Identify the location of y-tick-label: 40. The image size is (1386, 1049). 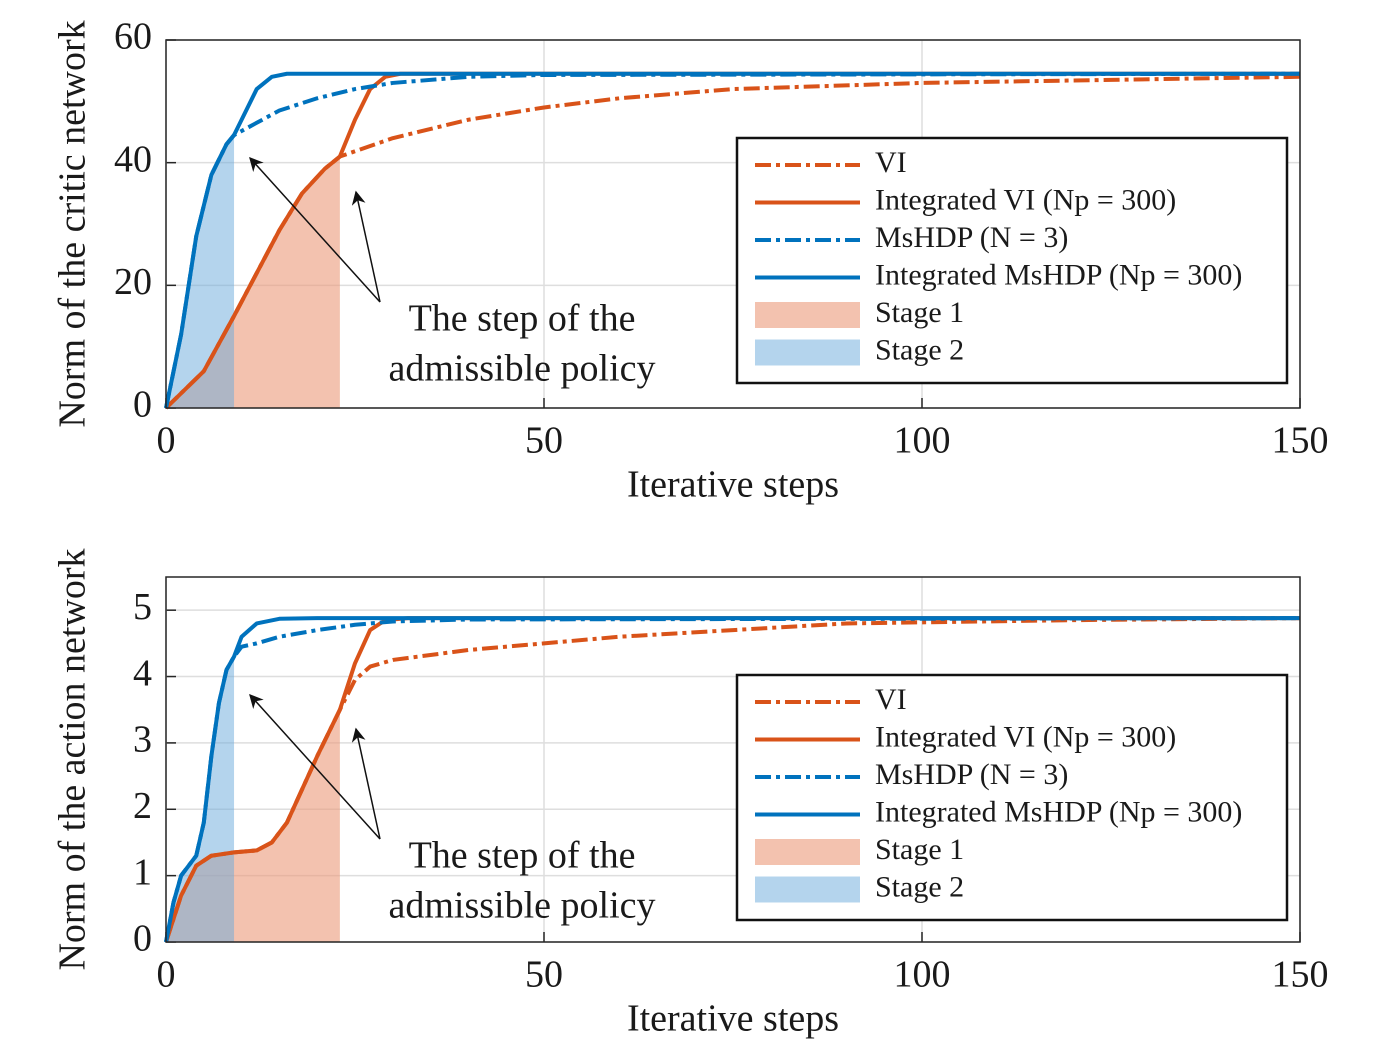
(133, 159).